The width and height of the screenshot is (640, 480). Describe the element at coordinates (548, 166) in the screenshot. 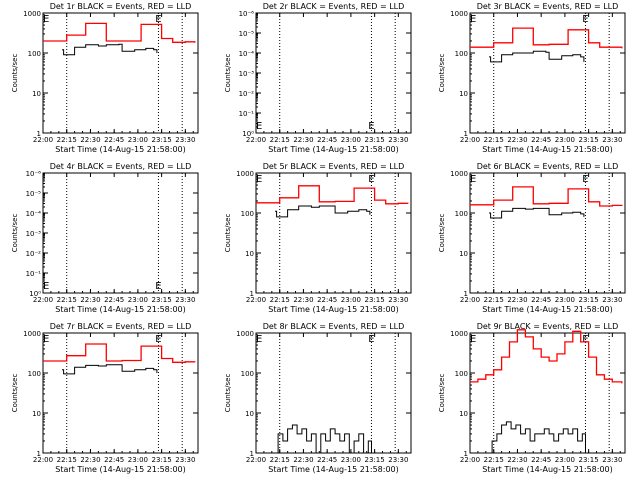

I see `panel-title: Det 6r BLACK = Events, RED = LLD` at that location.